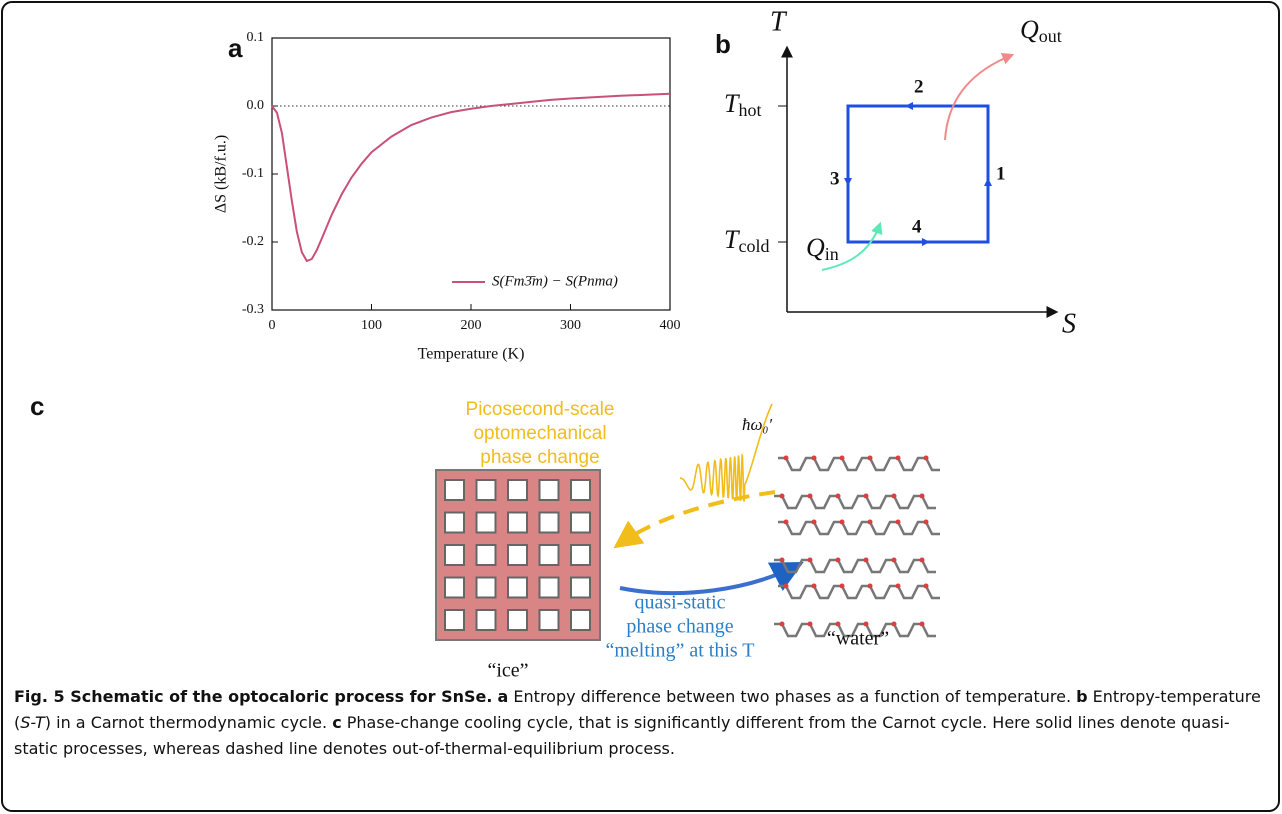  I want to click on subscript: in, so click(832, 254).